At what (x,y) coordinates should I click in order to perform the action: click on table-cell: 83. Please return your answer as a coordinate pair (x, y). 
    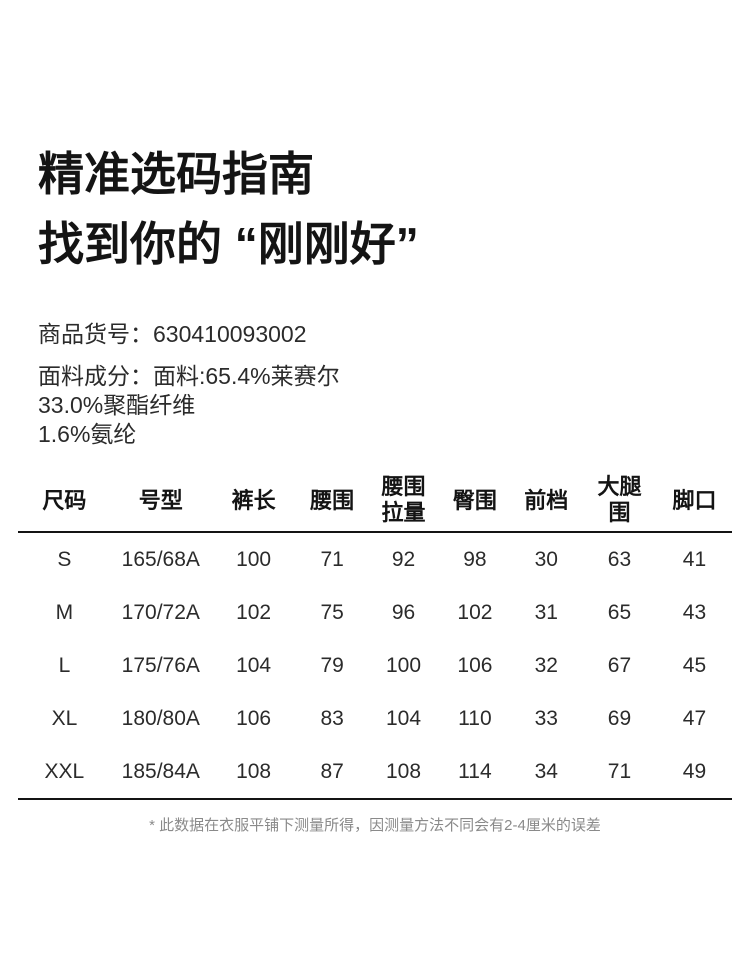
    Looking at the image, I should click on (332, 718).